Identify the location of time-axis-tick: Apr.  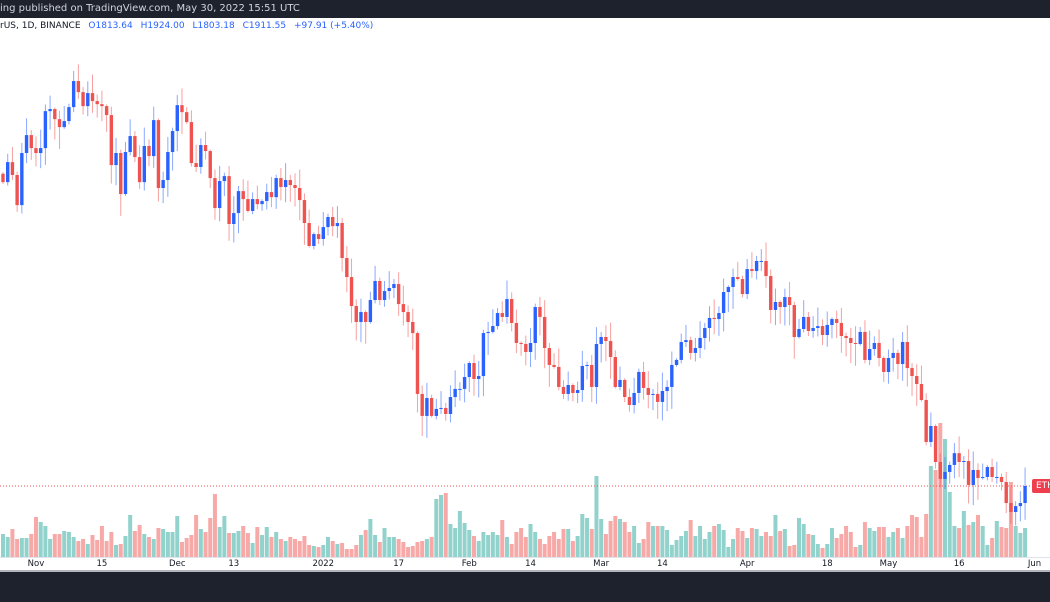
(747, 564).